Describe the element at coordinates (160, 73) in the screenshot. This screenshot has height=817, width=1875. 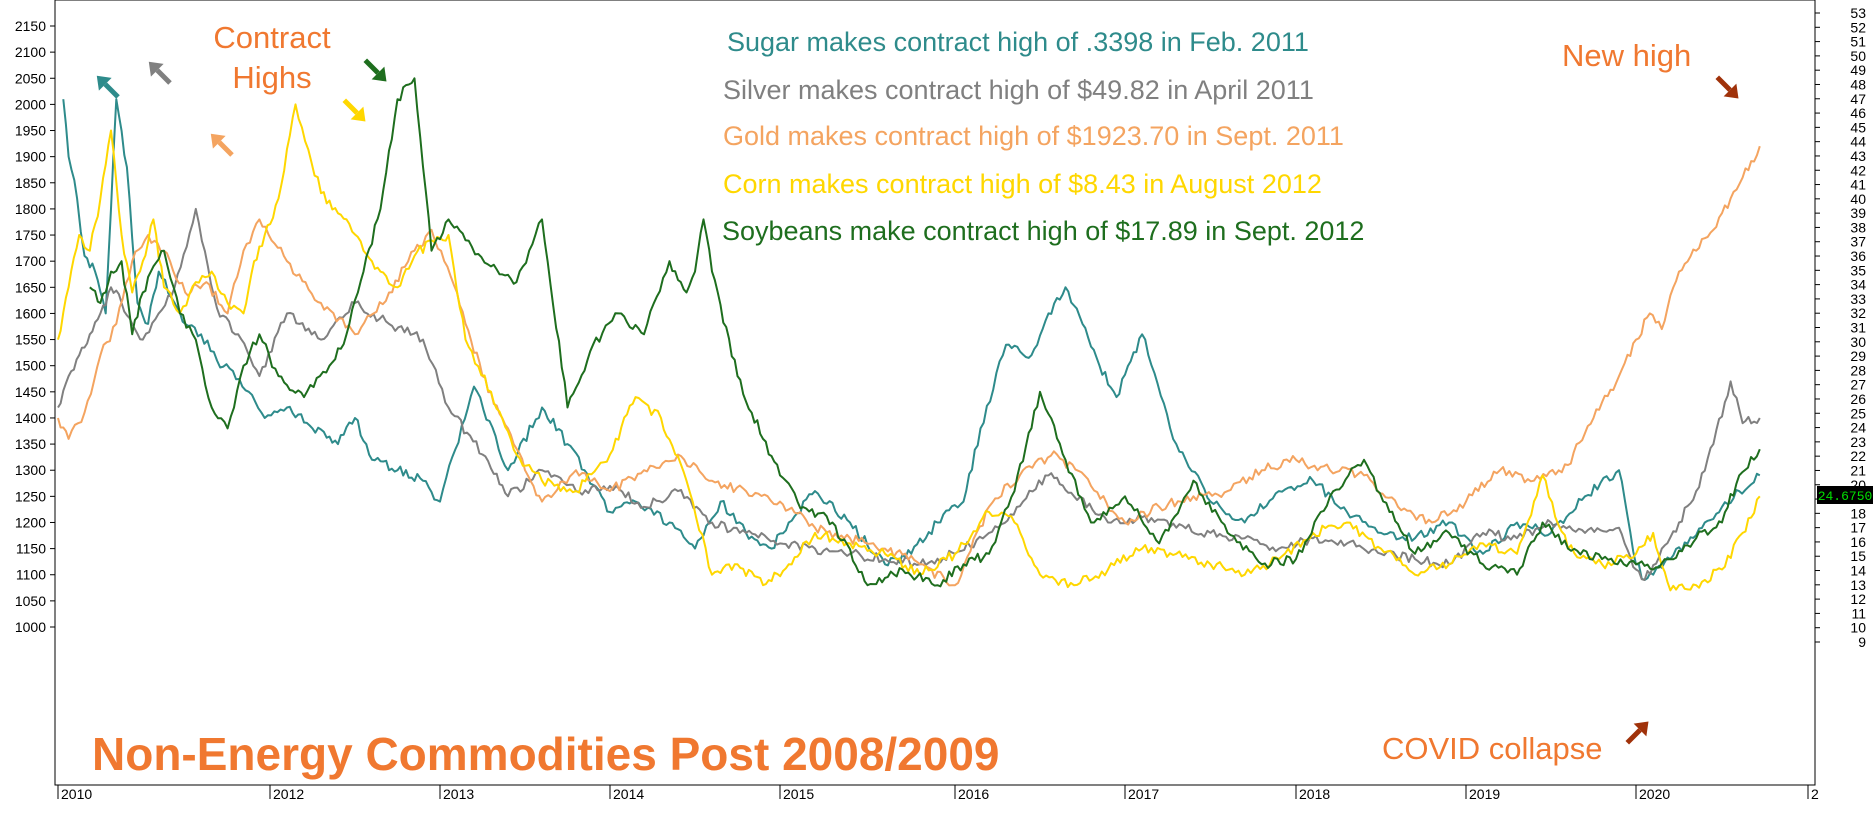
I see `arrow-silver-icon` at that location.